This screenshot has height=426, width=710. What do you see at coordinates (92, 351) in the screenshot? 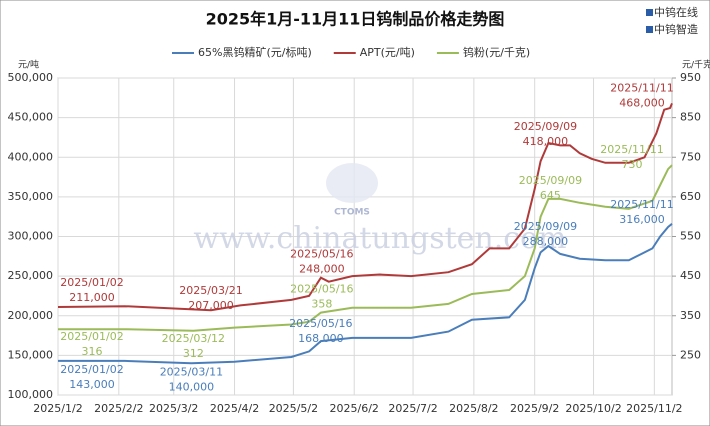
I see `annotation-value: 316` at bounding box center [92, 351].